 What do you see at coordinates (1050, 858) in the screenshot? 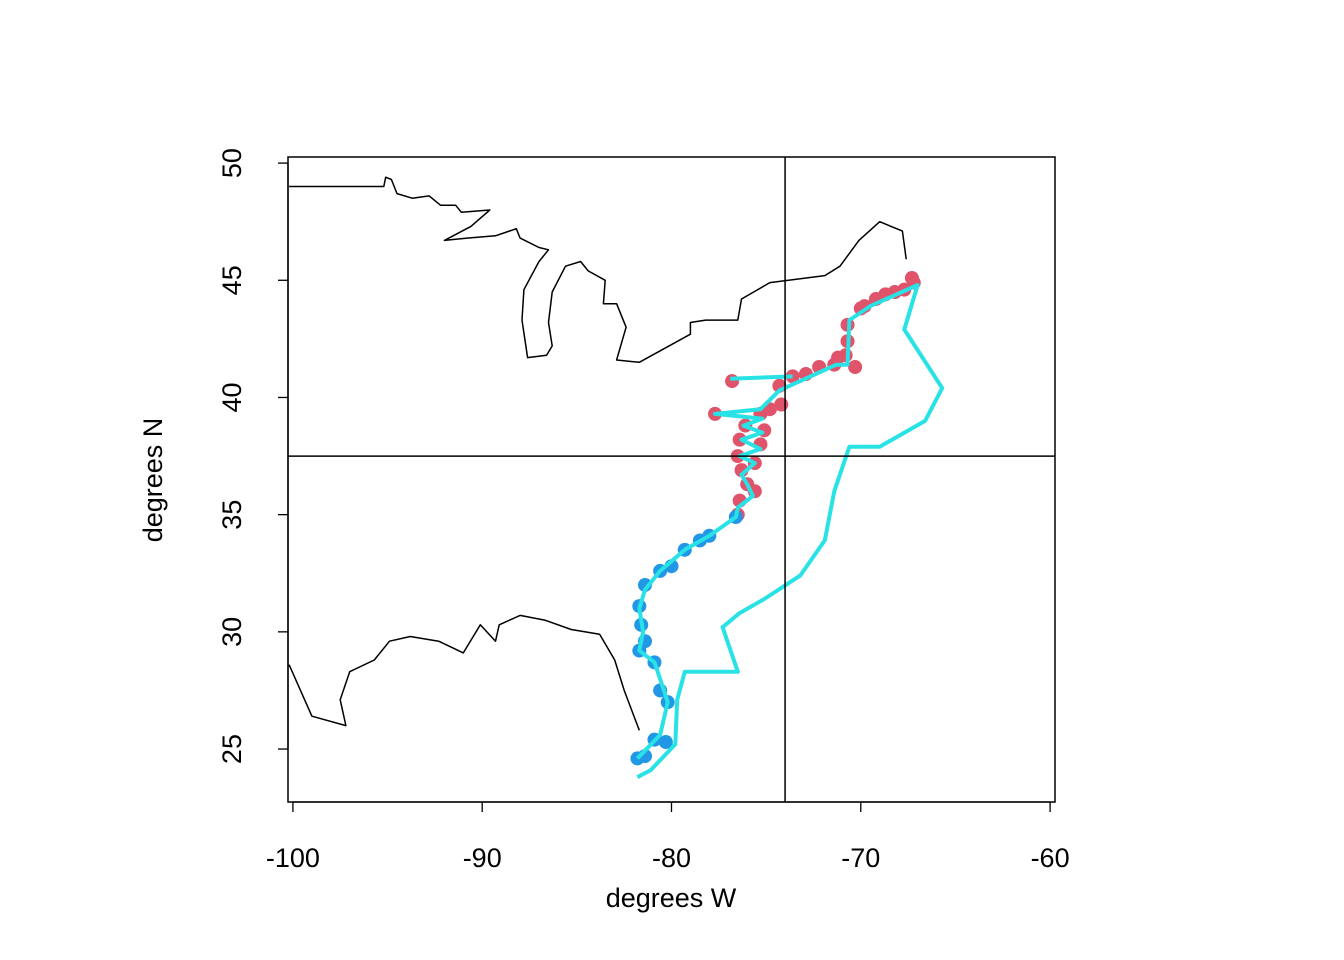
I see `x-tick-label: -60` at bounding box center [1050, 858].